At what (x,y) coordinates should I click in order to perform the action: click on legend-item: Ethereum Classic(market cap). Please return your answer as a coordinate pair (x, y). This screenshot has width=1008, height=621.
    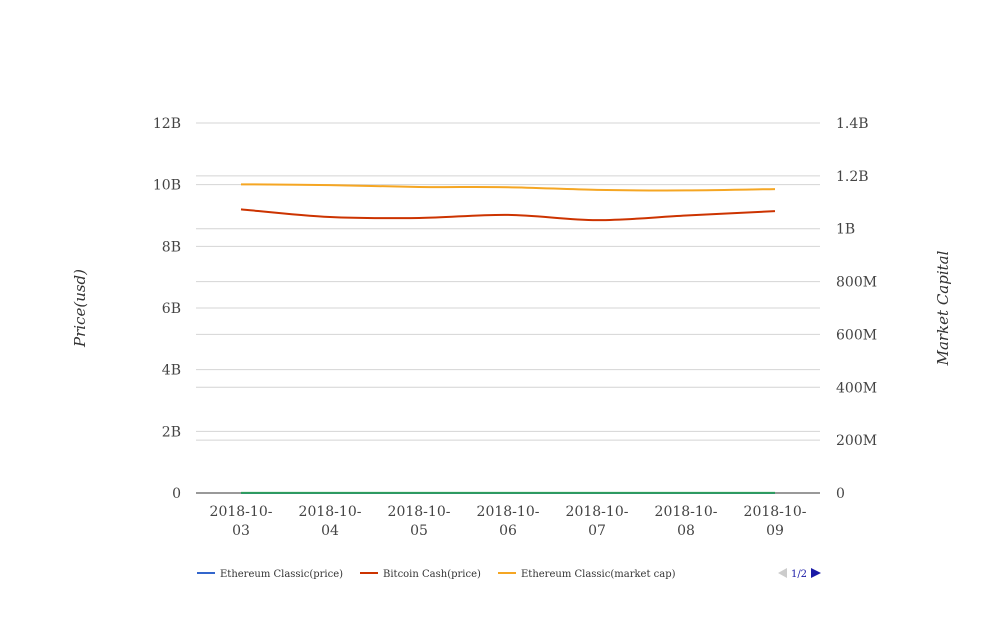
    Looking at the image, I should click on (587, 574).